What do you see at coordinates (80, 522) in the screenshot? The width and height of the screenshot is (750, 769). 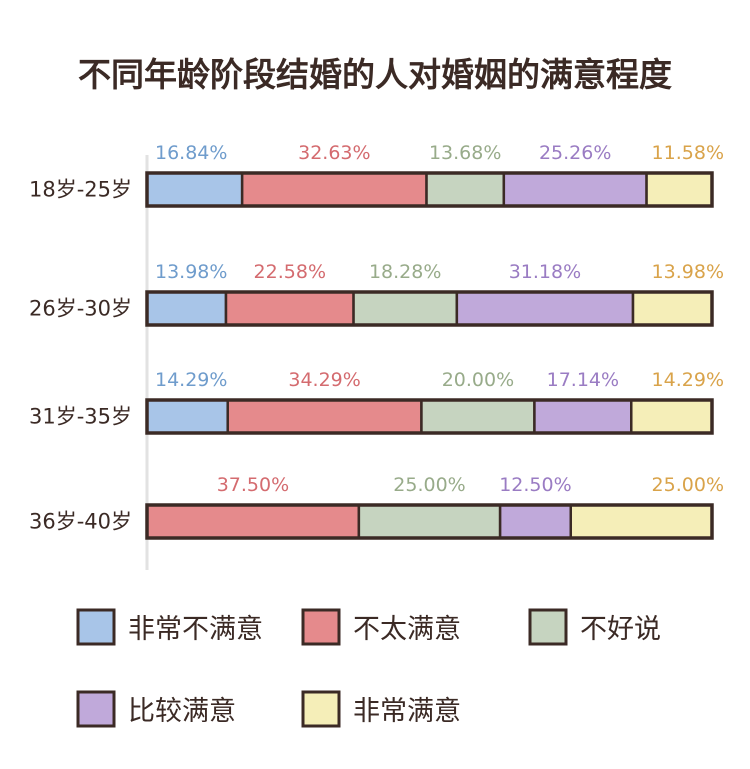 I see `category-label: 36岁-40岁` at bounding box center [80, 522].